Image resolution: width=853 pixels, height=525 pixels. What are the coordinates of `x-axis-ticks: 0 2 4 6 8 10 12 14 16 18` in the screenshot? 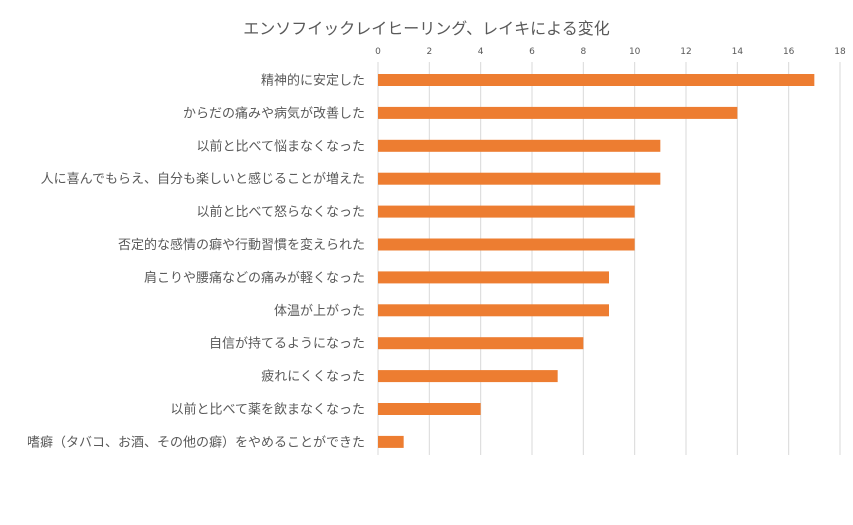 It's located at (610, 52).